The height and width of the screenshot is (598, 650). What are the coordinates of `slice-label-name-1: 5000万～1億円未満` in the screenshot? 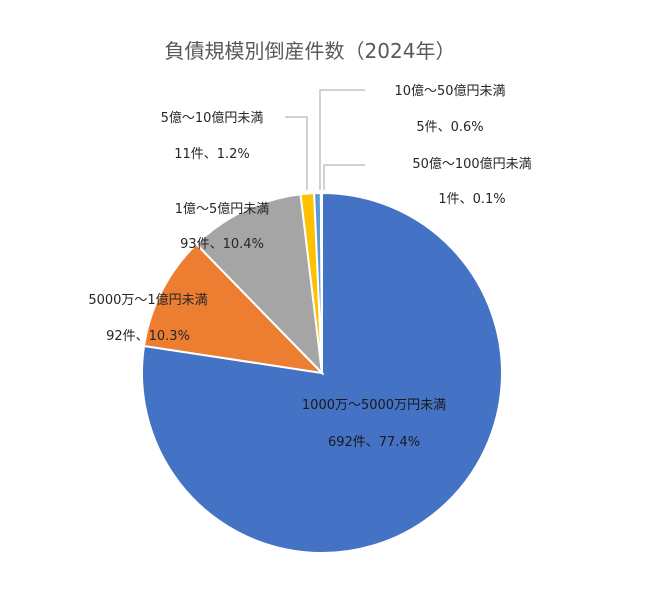 It's located at (147, 300).